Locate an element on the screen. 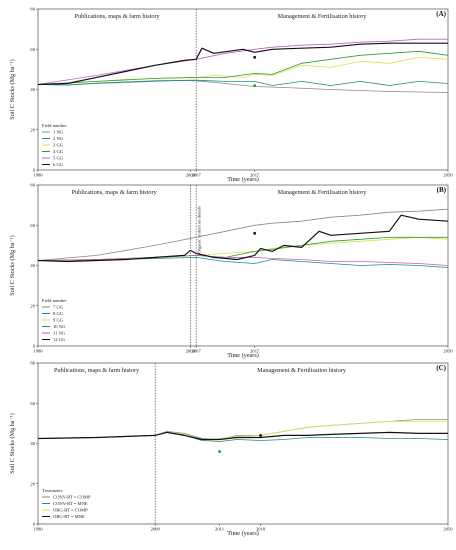 This screenshot has width=456, height=550. annotation-organic-system: Organic system on details is located at coordinates (198, 230).